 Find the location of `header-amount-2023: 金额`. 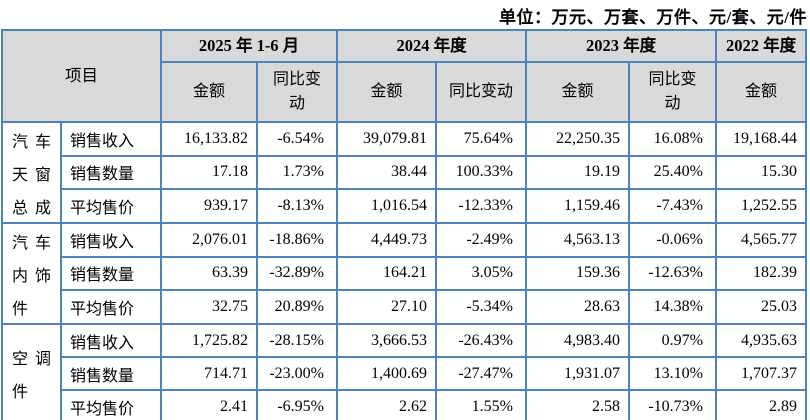

header-amount-2023: 金额 is located at coordinates (577, 92).